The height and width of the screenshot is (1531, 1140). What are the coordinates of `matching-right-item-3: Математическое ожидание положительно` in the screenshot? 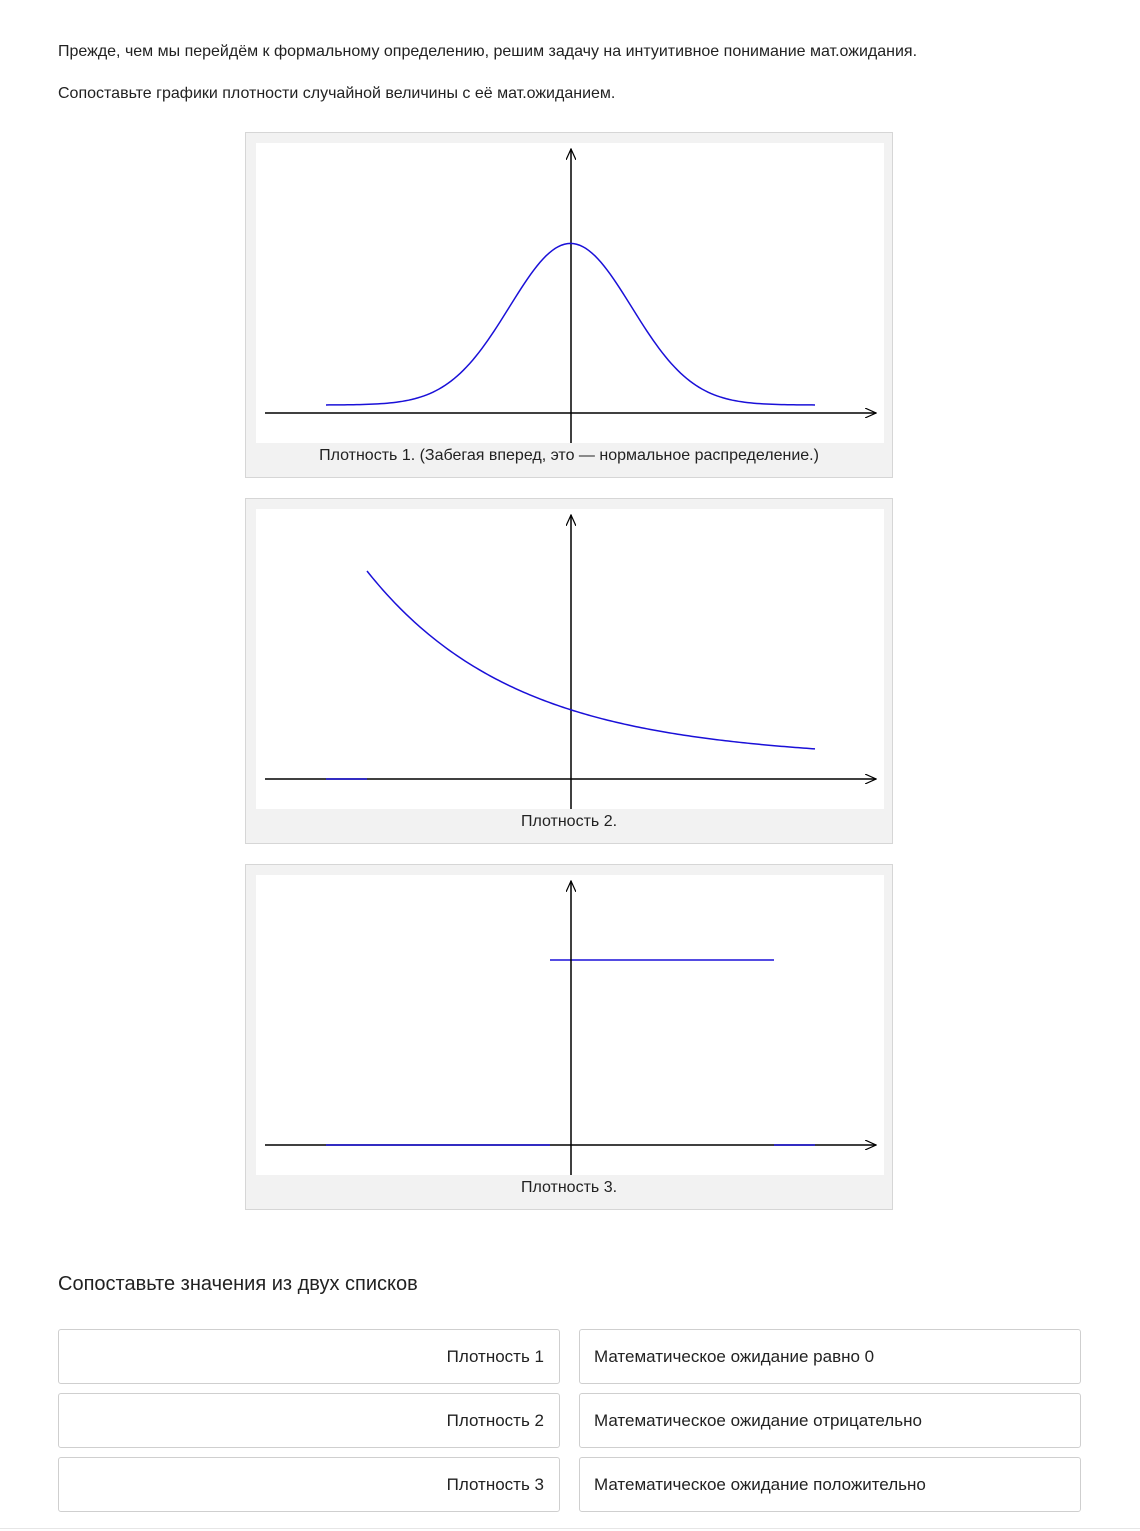 It's located at (830, 1484).